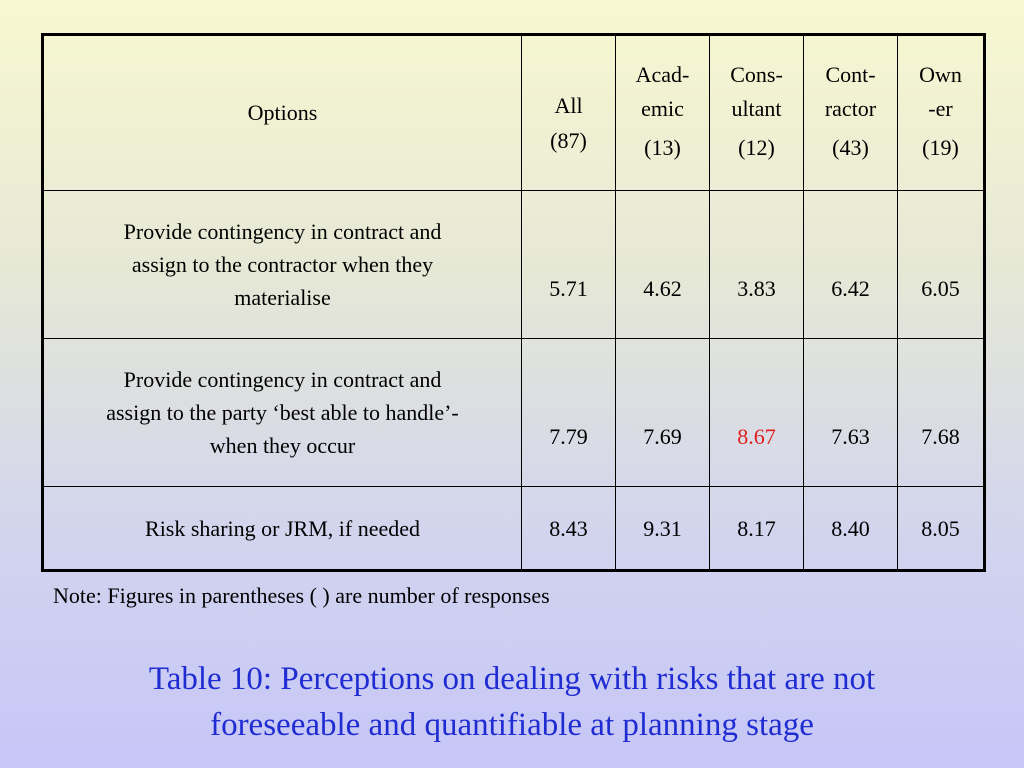 Image resolution: width=1024 pixels, height=768 pixels. I want to click on option-text-line: Risk sharing or JRM, if needed, so click(282, 528).